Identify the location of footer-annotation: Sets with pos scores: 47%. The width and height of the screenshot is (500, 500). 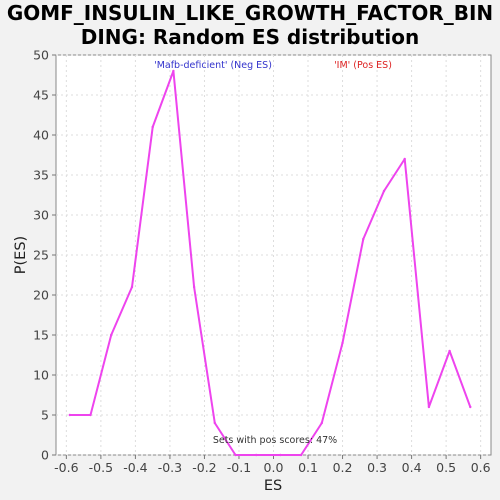
(275, 440).